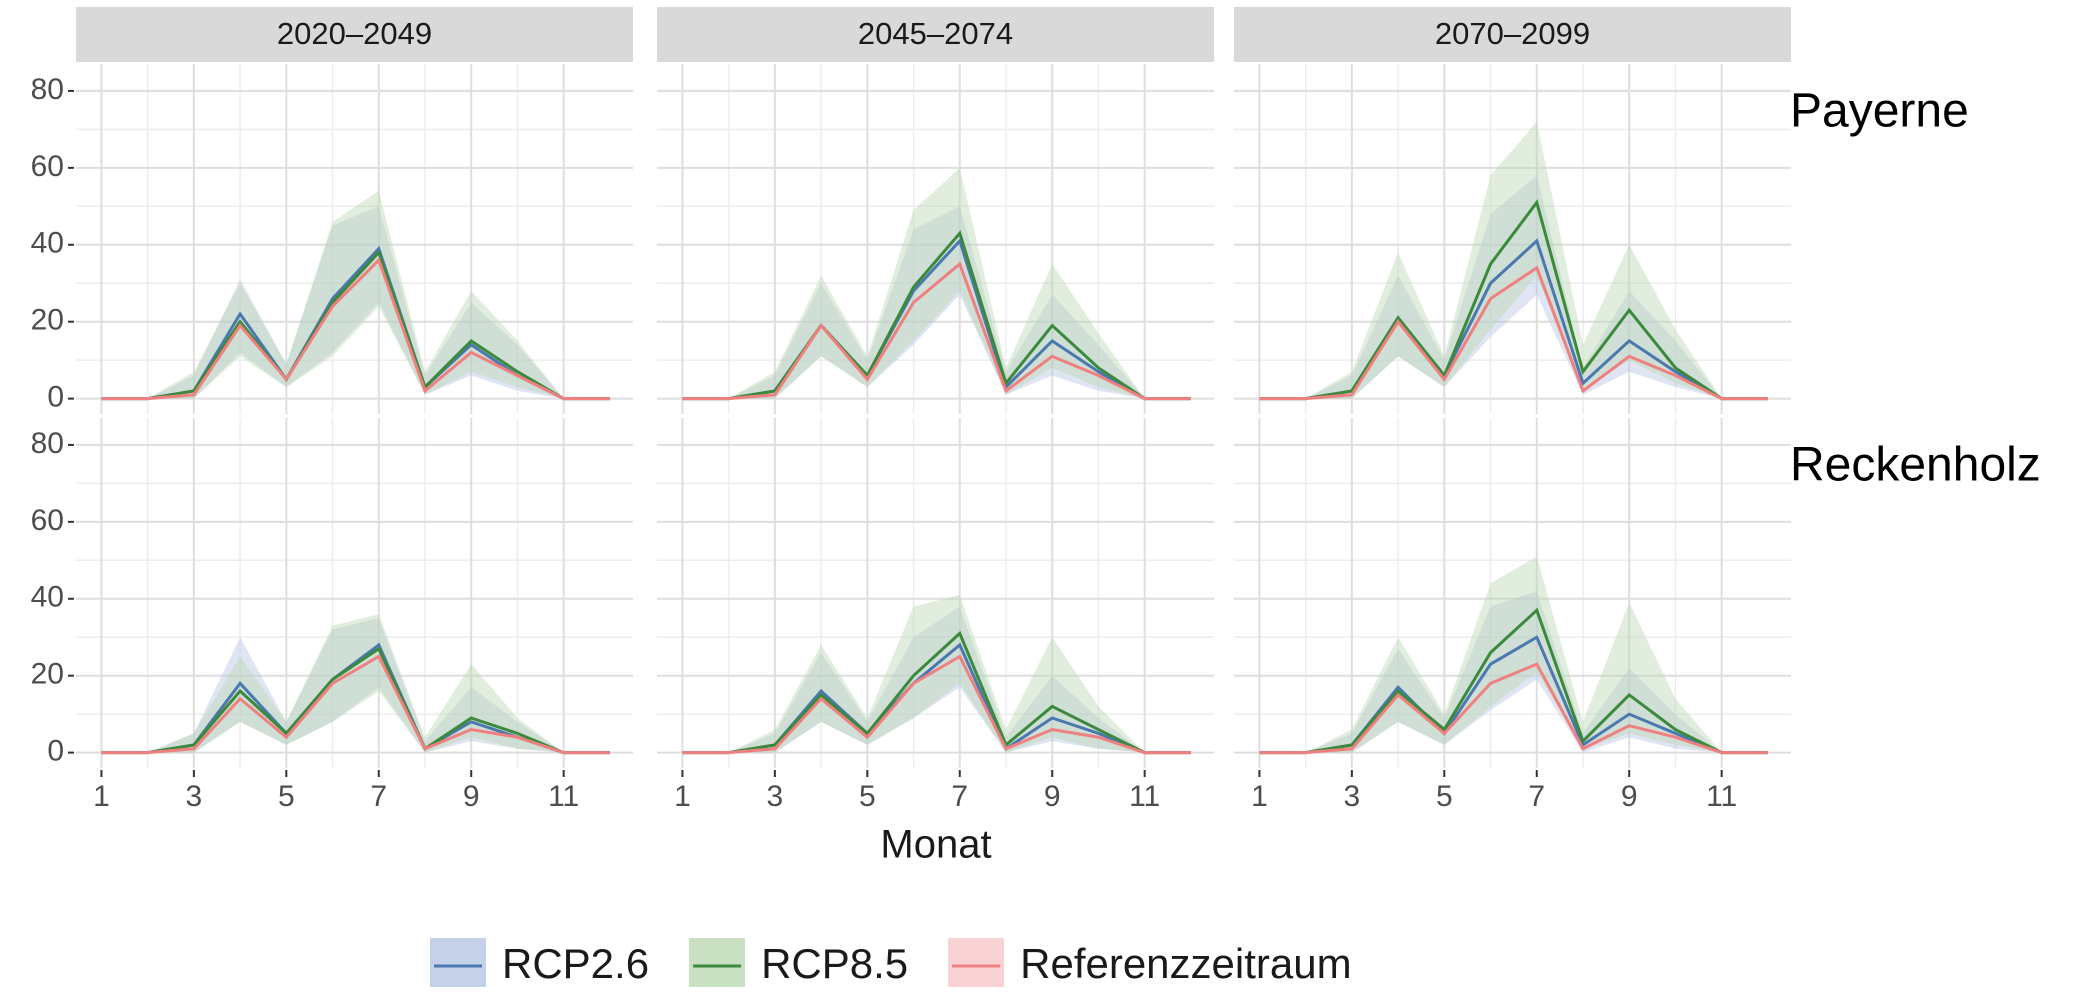 The width and height of the screenshot is (2077, 992). Describe the element at coordinates (1185, 963) in the screenshot. I see `legend-label: Referenzzeitraum` at that location.